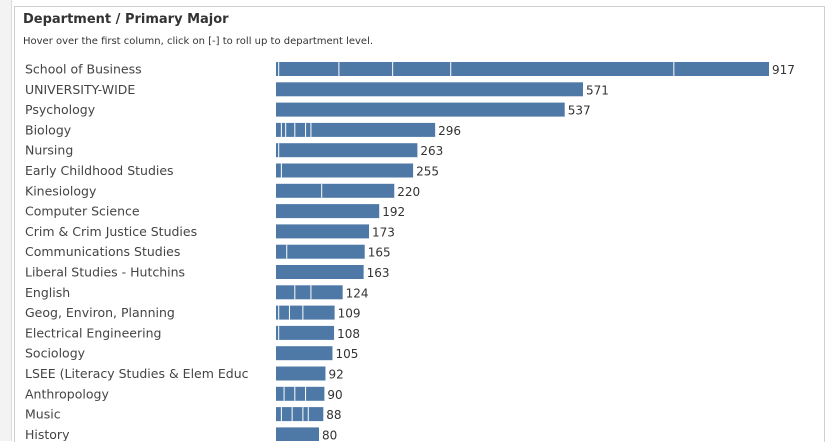 The image size is (825, 442). What do you see at coordinates (378, 273) in the screenshot?
I see `value-label: 163` at bounding box center [378, 273].